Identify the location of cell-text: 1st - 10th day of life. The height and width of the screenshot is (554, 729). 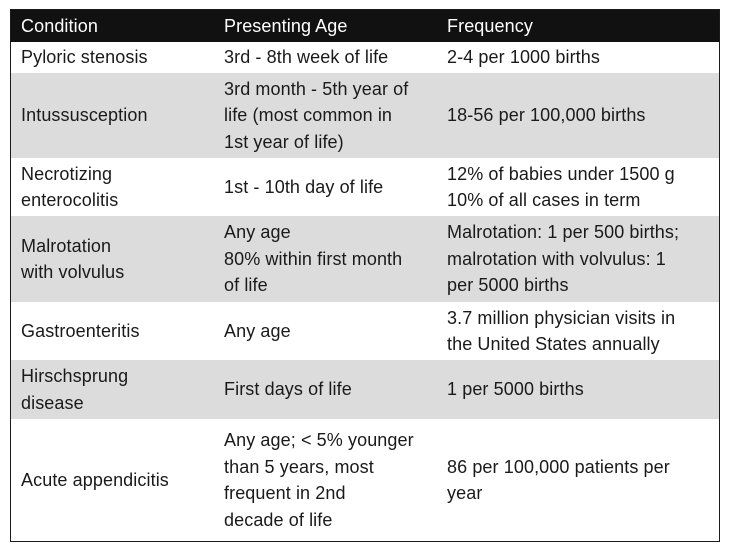
(304, 186).